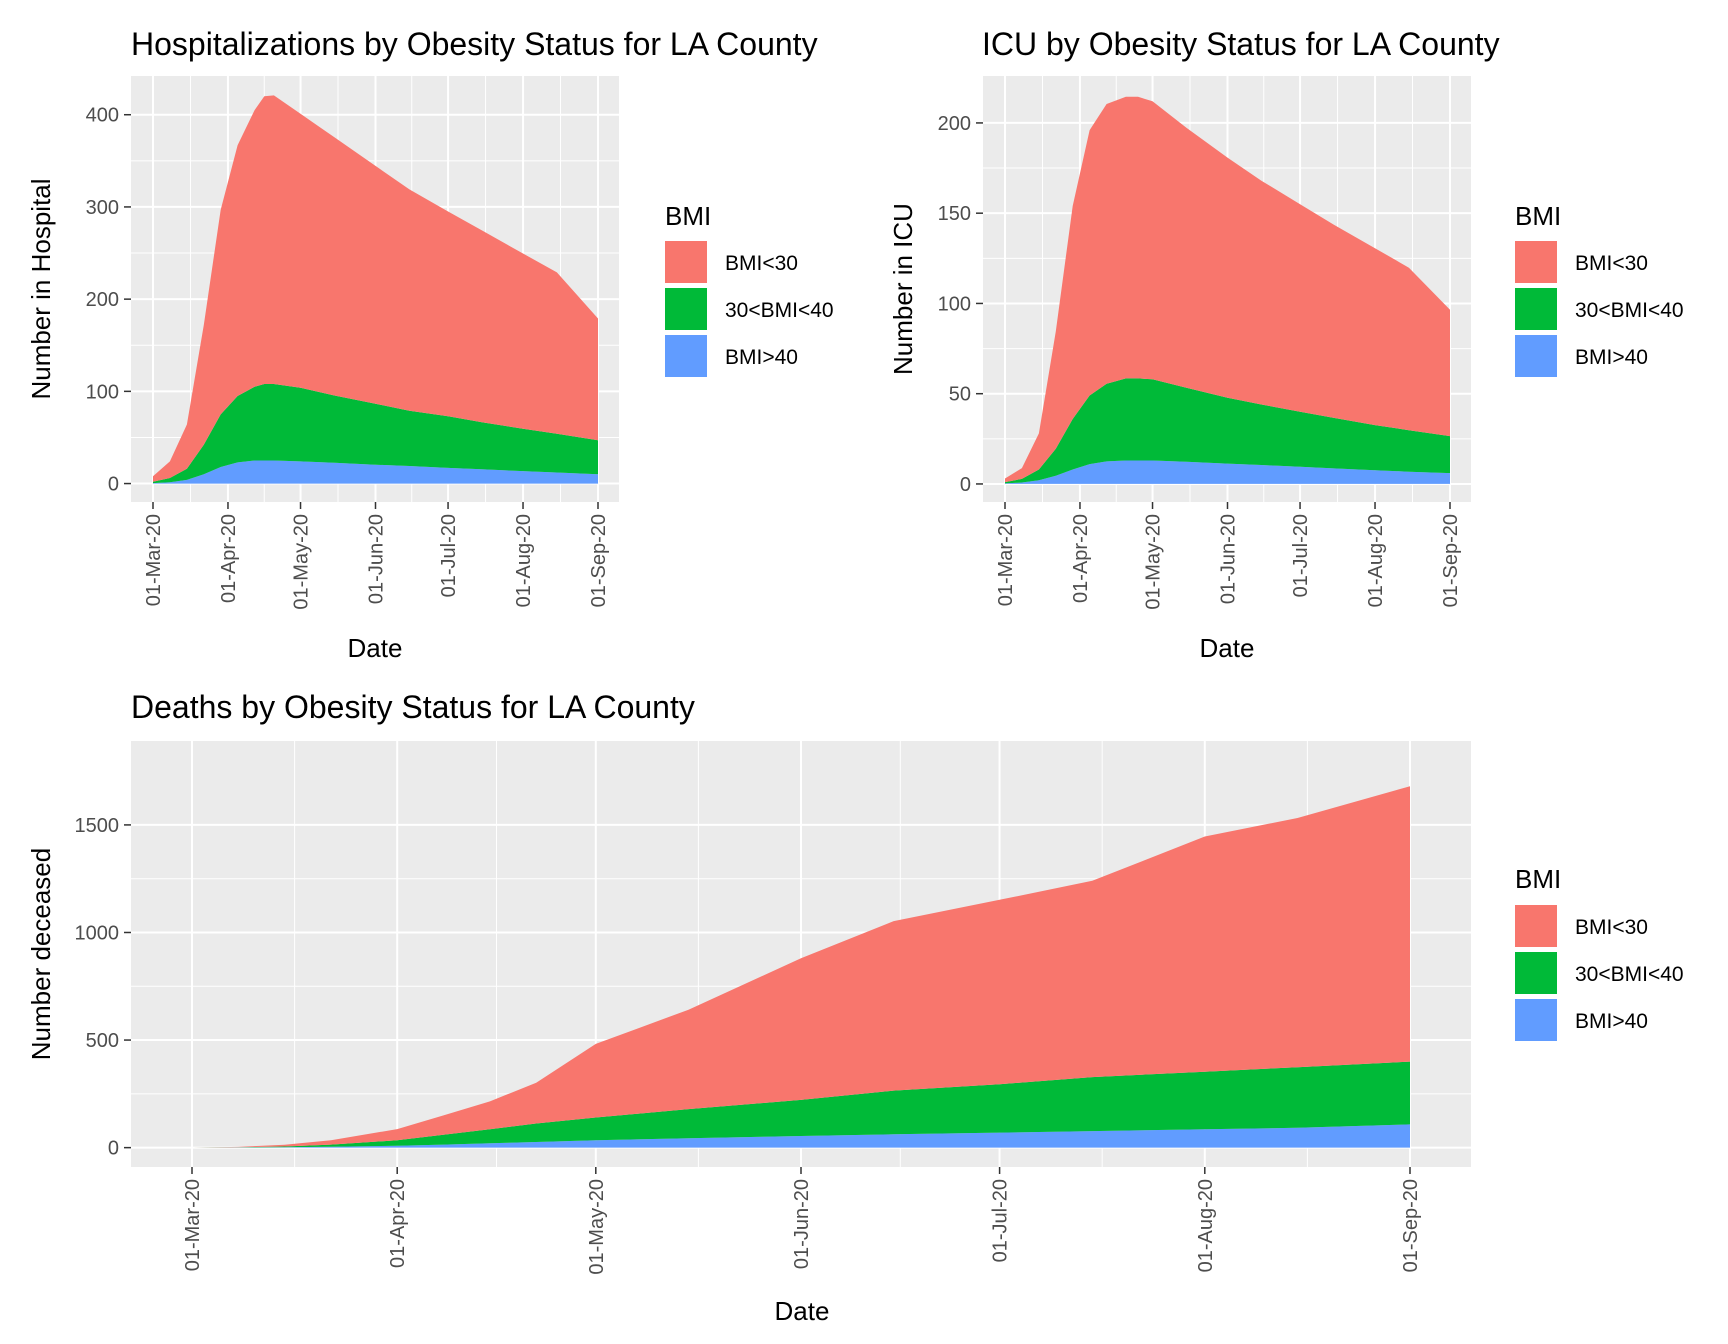 The image size is (1728, 1344). What do you see at coordinates (599, 560) in the screenshot?
I see `hospital-x-tick-label: 01-Sep-20` at bounding box center [599, 560].